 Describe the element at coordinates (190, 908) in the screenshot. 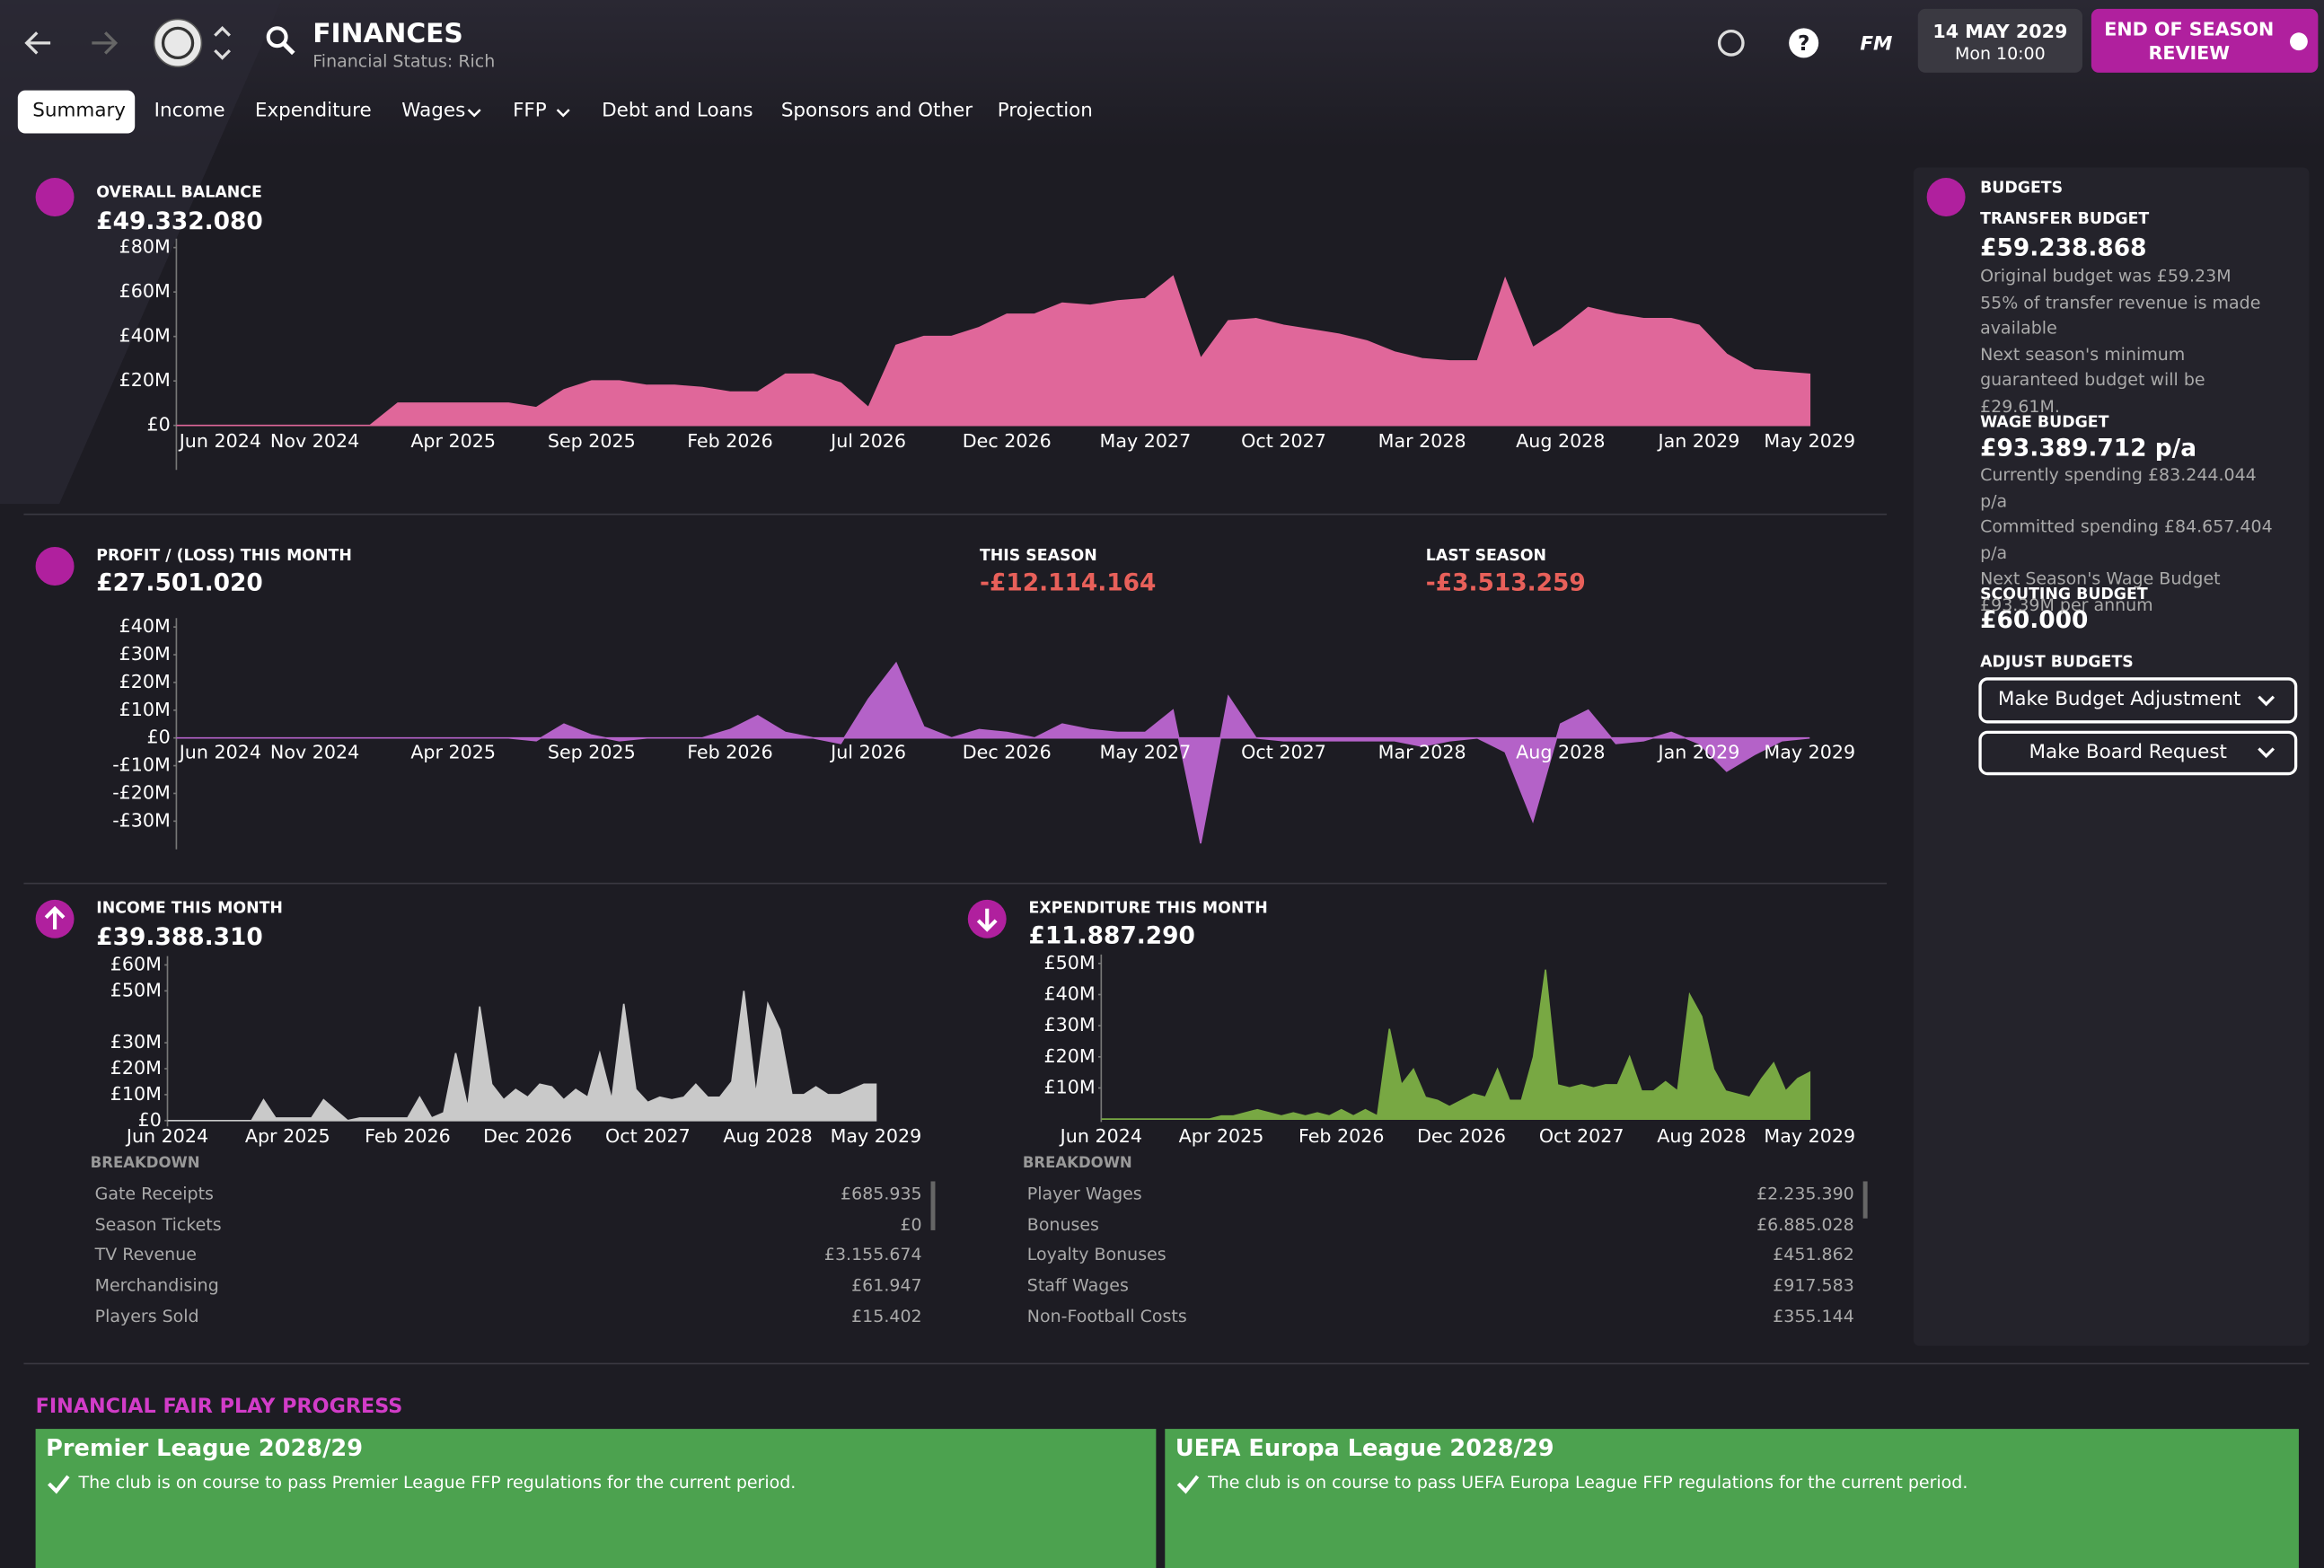

I see `chart-title: INCOME THIS MONTH` at that location.